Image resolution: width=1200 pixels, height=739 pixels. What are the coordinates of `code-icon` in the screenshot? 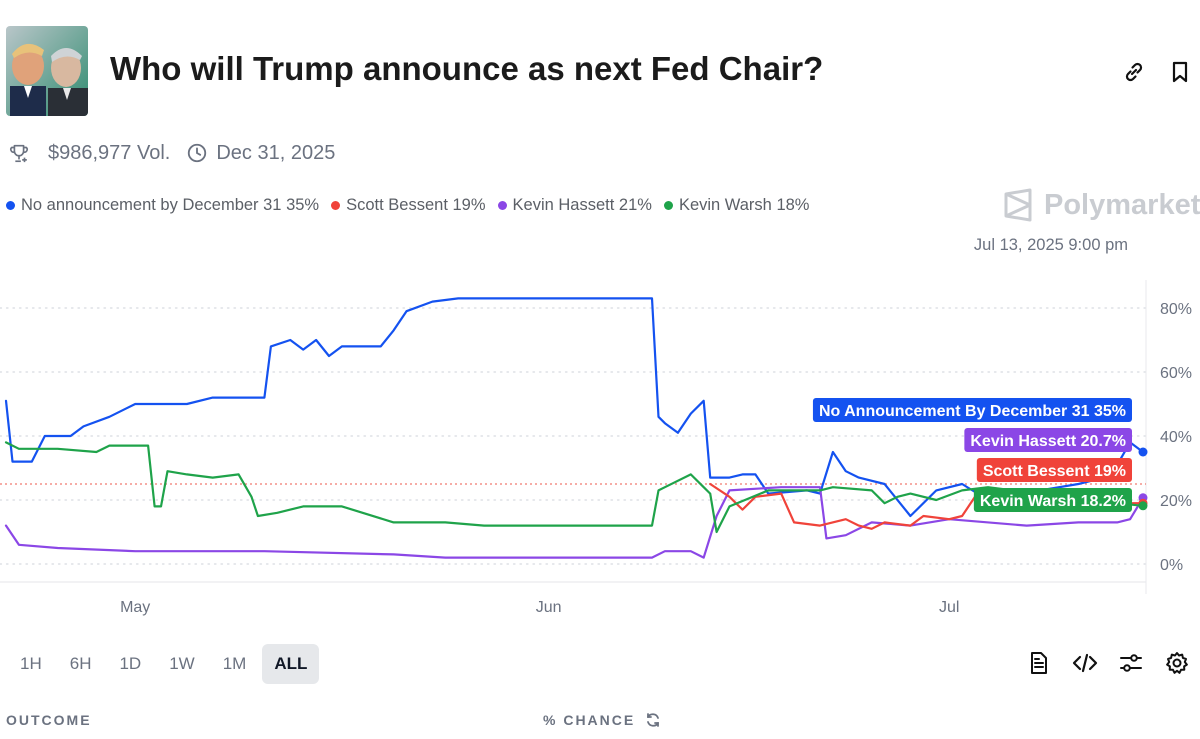 It's located at (1085, 663).